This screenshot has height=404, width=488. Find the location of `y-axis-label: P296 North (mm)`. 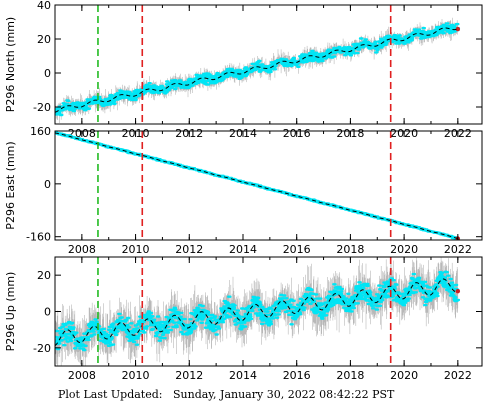

y-axis-label: P296 North (mm) is located at coordinates (10, 64).